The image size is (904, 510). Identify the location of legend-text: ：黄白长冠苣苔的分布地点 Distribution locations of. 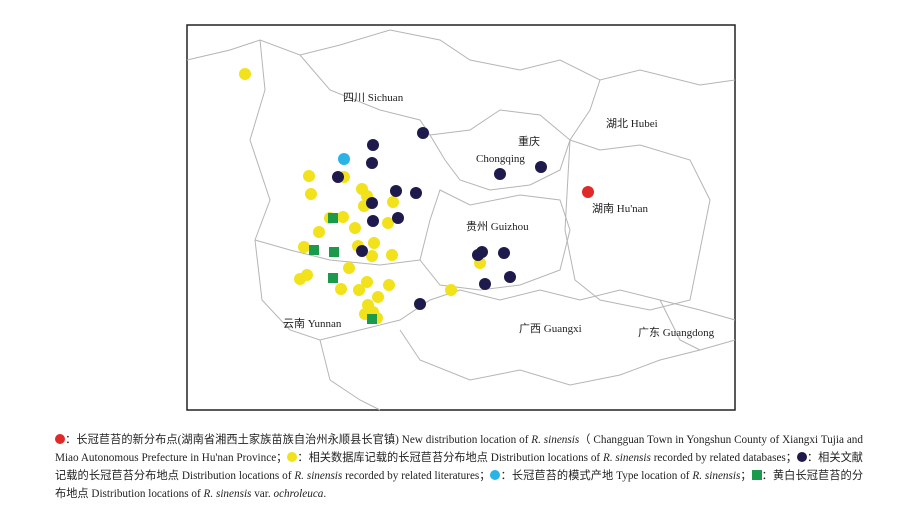
(459, 485).